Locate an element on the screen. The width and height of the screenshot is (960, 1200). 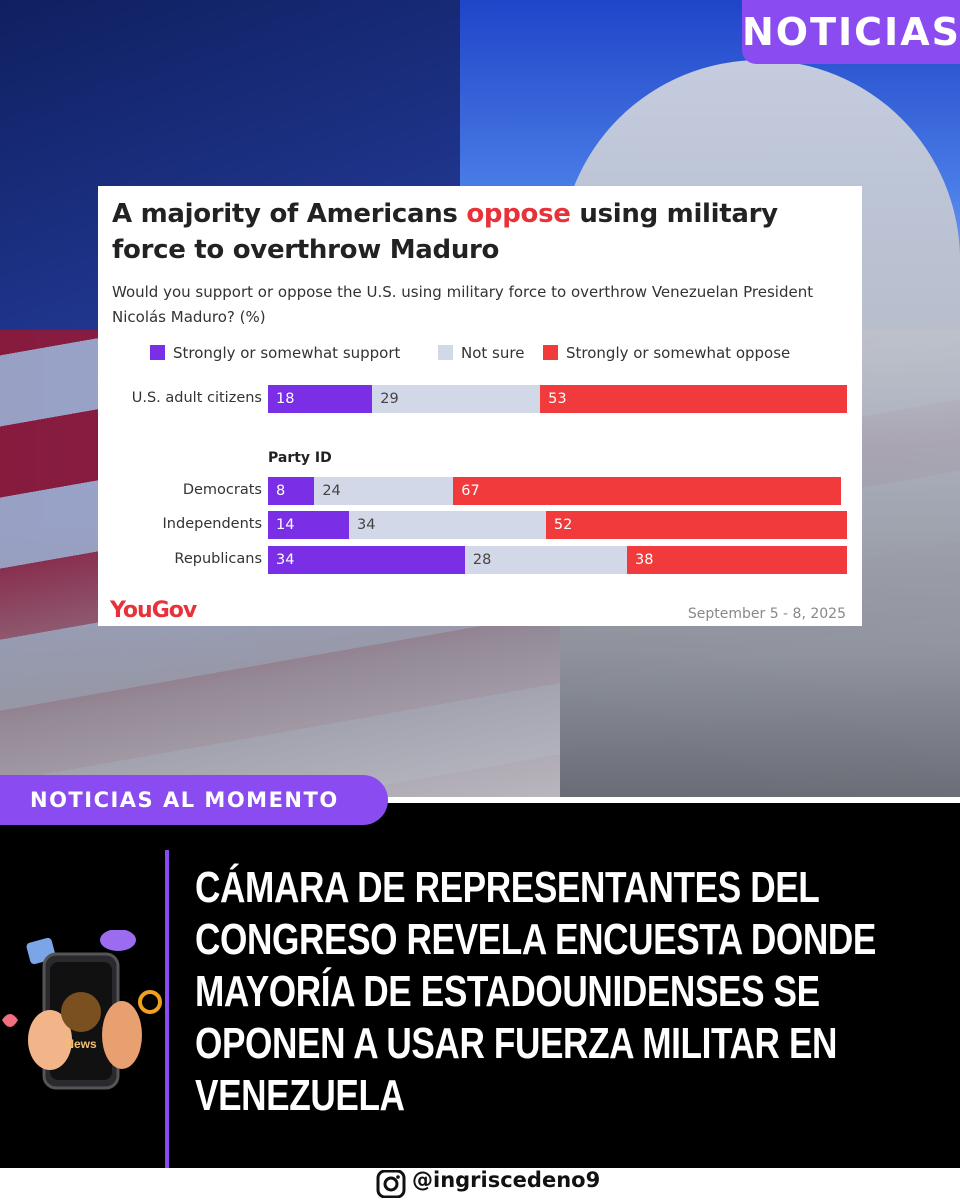
title-highlight: oppose is located at coordinates (518, 214).